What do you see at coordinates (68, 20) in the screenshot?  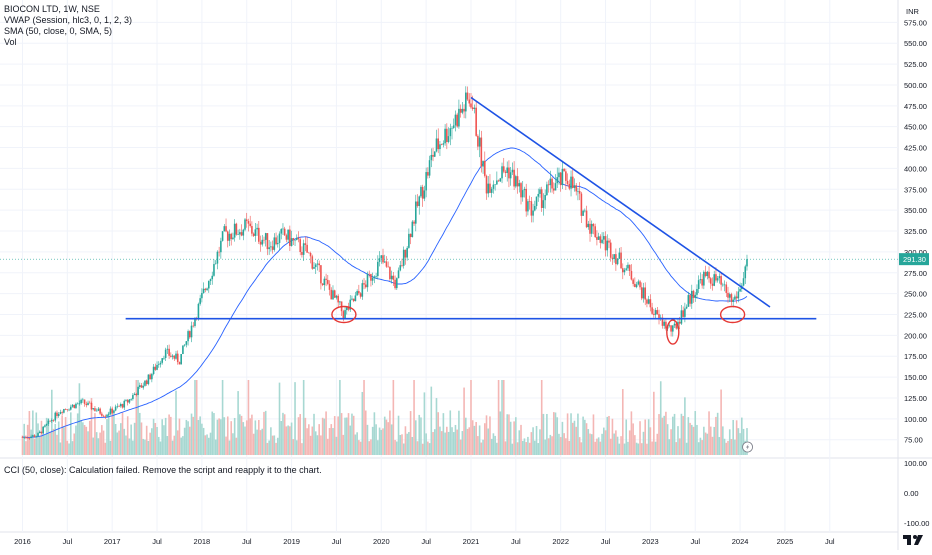 I see `vwap-indicator-label: VWAP (Session, hlc3, 0, 1, 2, 3)` at bounding box center [68, 20].